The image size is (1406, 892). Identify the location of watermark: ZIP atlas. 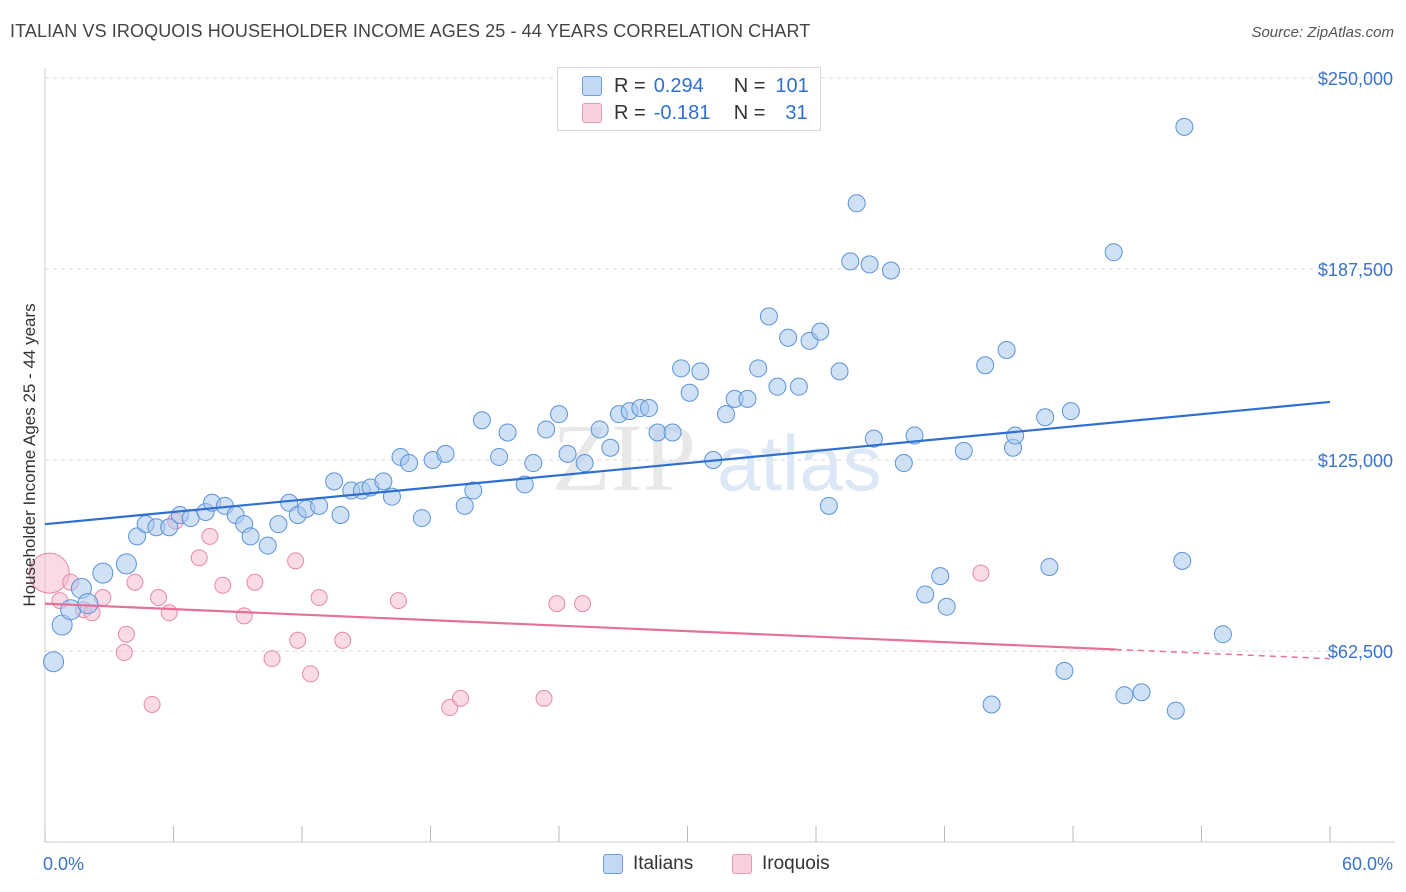
(717, 457).